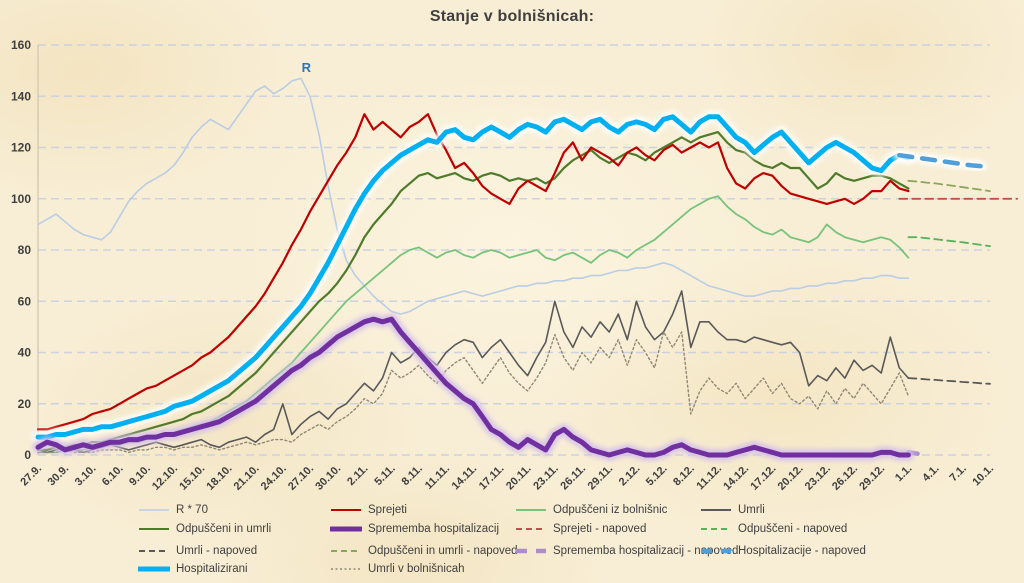 This screenshot has width=1024, height=583. What do you see at coordinates (845, 478) in the screenshot?
I see `x-tick-label: 26.12.` at bounding box center [845, 478].